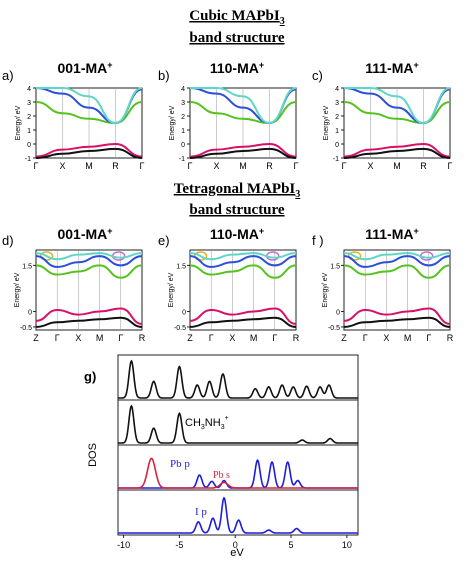 This screenshot has height=571, width=474. I want to click on ytick-label: -0.5, so click(334, 328).